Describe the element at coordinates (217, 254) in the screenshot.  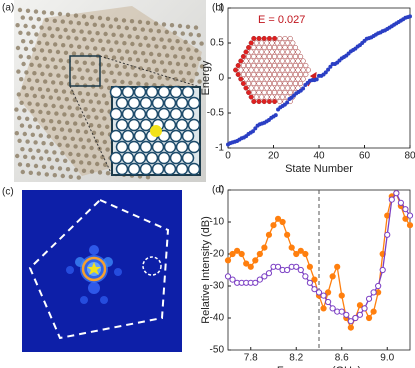
I see `y-tick-label: -20` at that location.